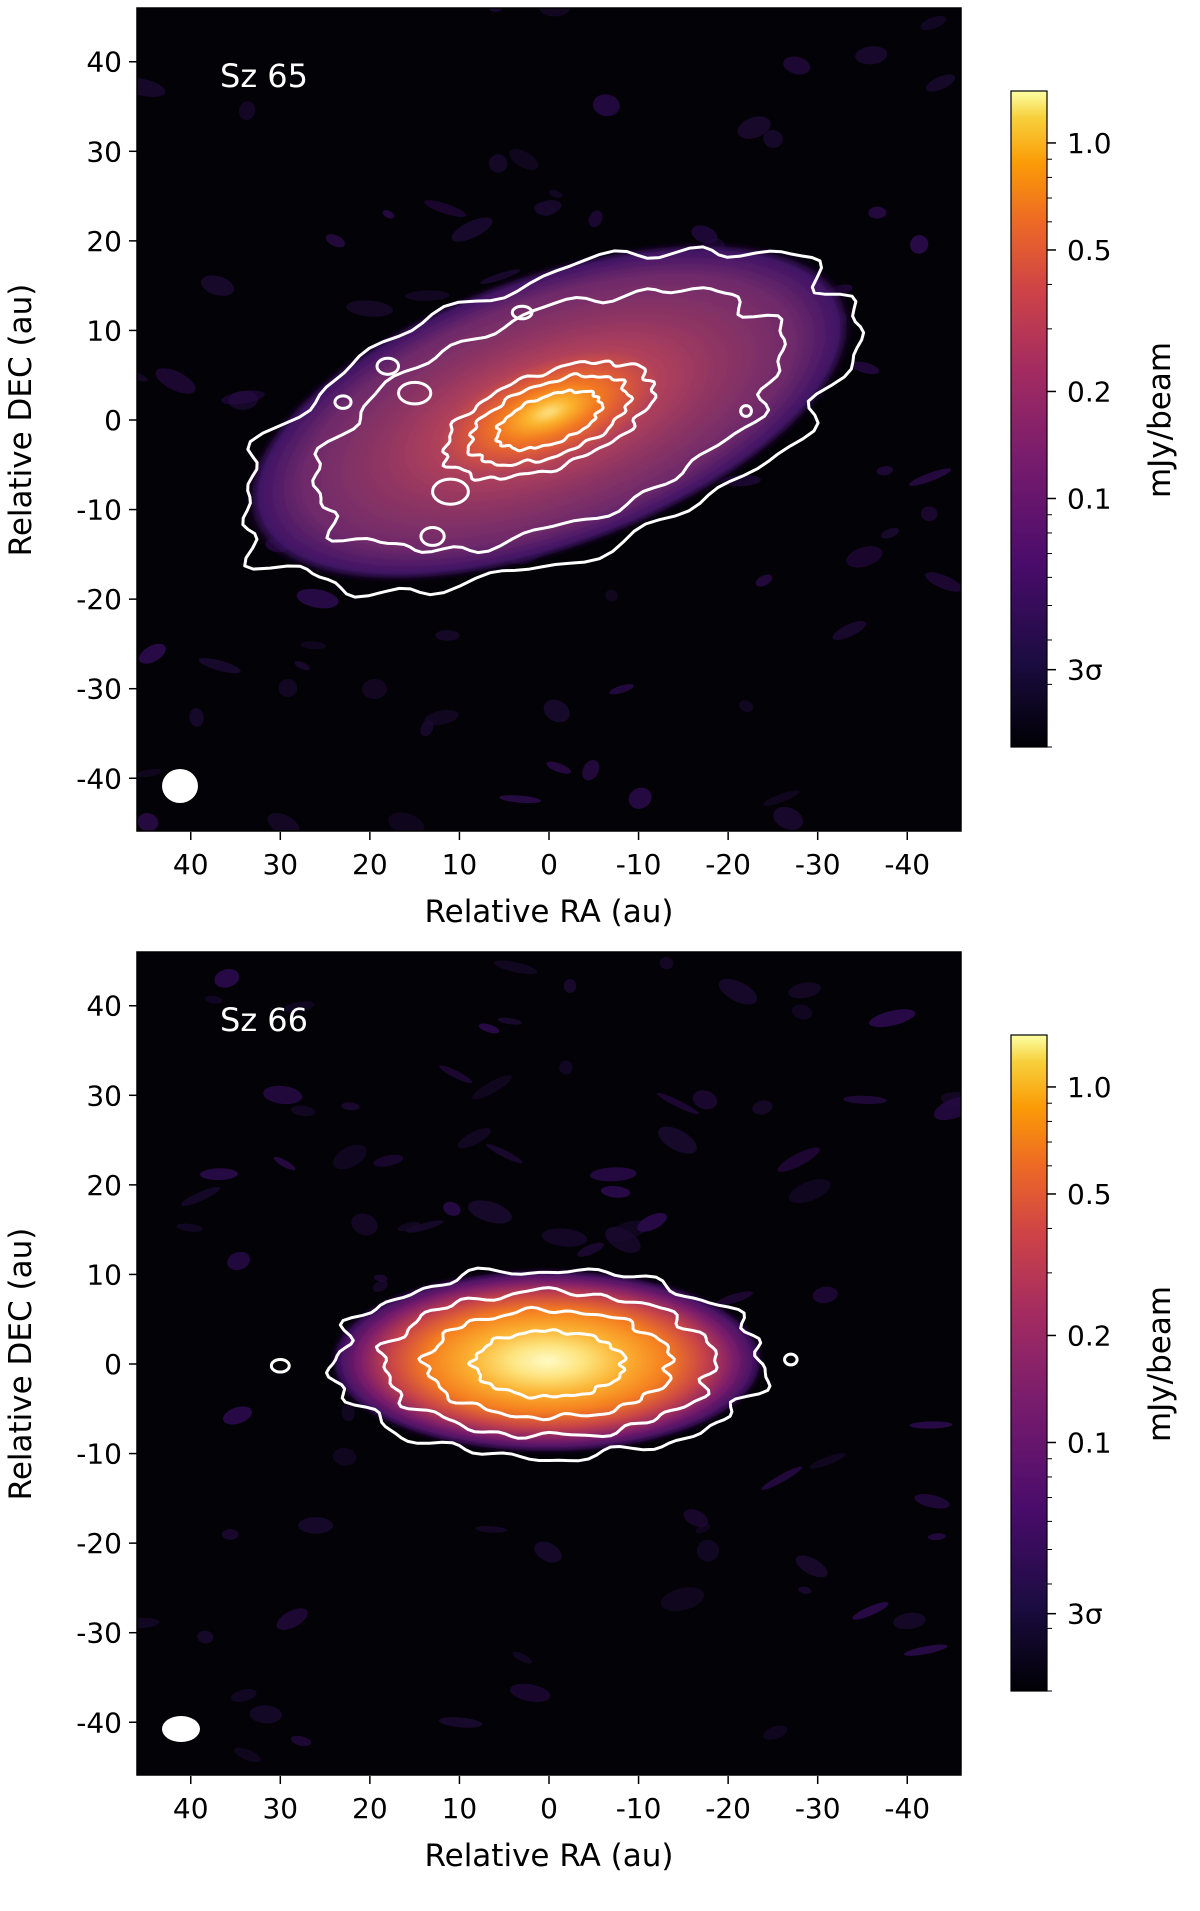 This screenshot has width=1200, height=1911. What do you see at coordinates (99, 778) in the screenshot?
I see `y-tick-label: -40` at bounding box center [99, 778].